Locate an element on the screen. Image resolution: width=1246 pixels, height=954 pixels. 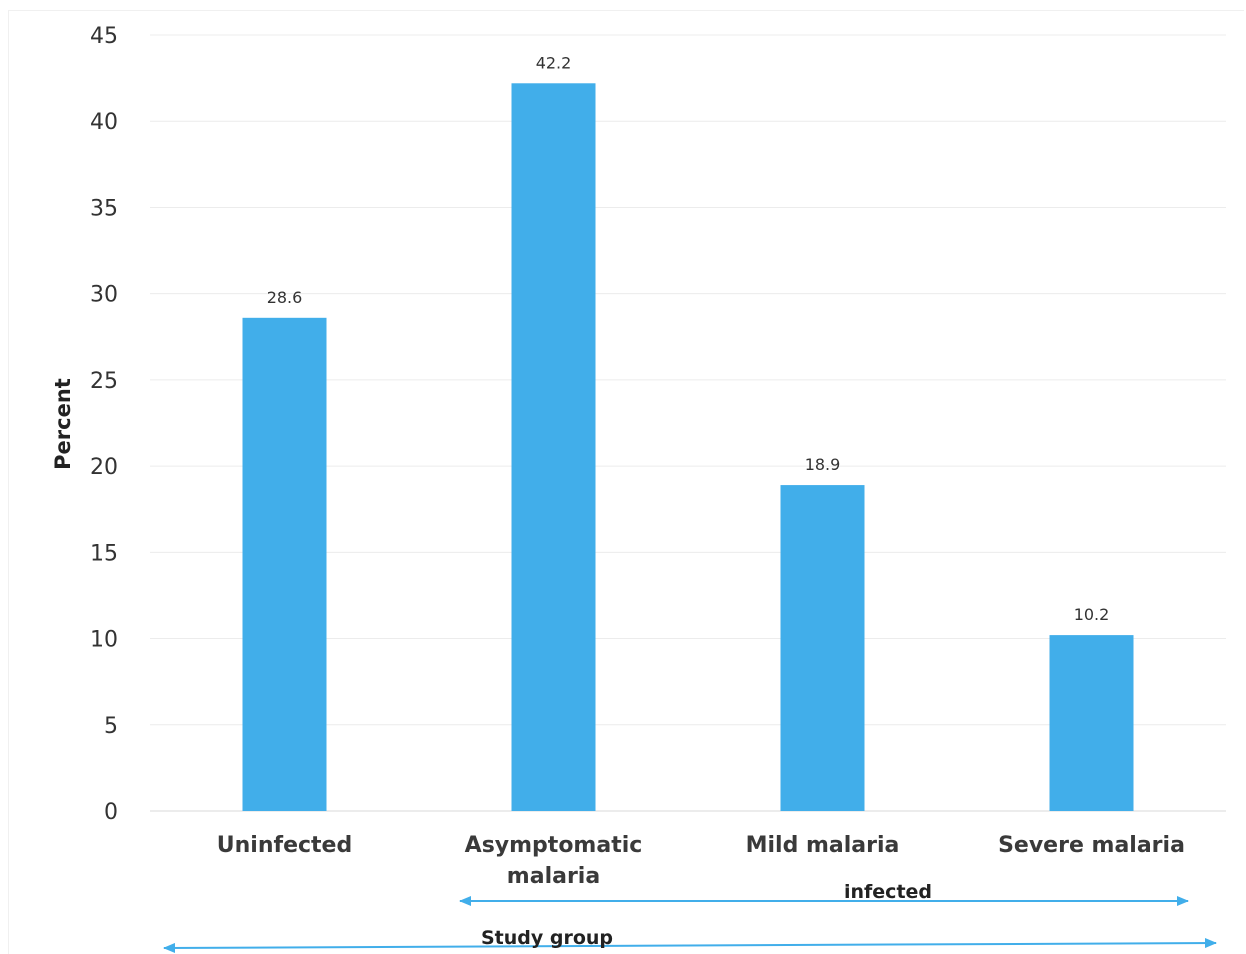
category-label-2: Mild malaria is located at coordinates (823, 845).